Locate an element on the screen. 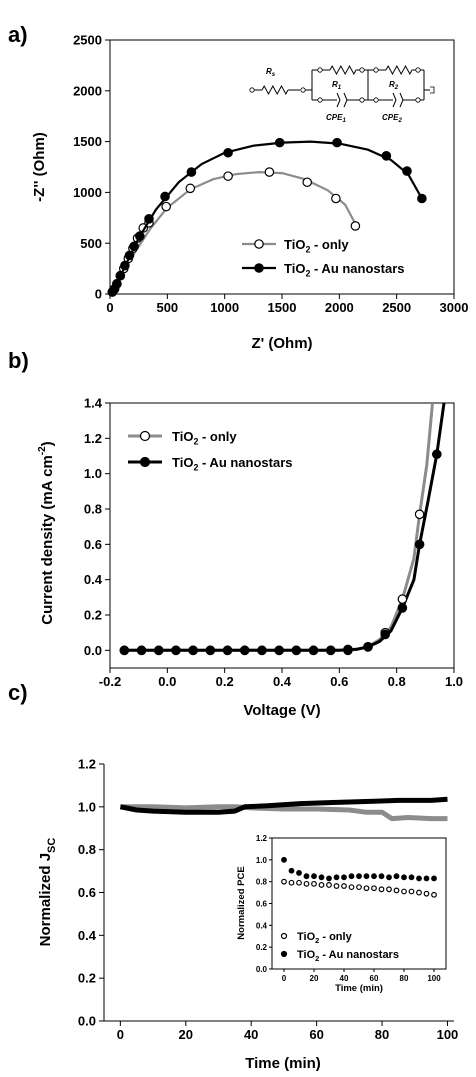 This screenshot has height=1077, width=476. y-tick-label: 1.2 is located at coordinates (93, 438).